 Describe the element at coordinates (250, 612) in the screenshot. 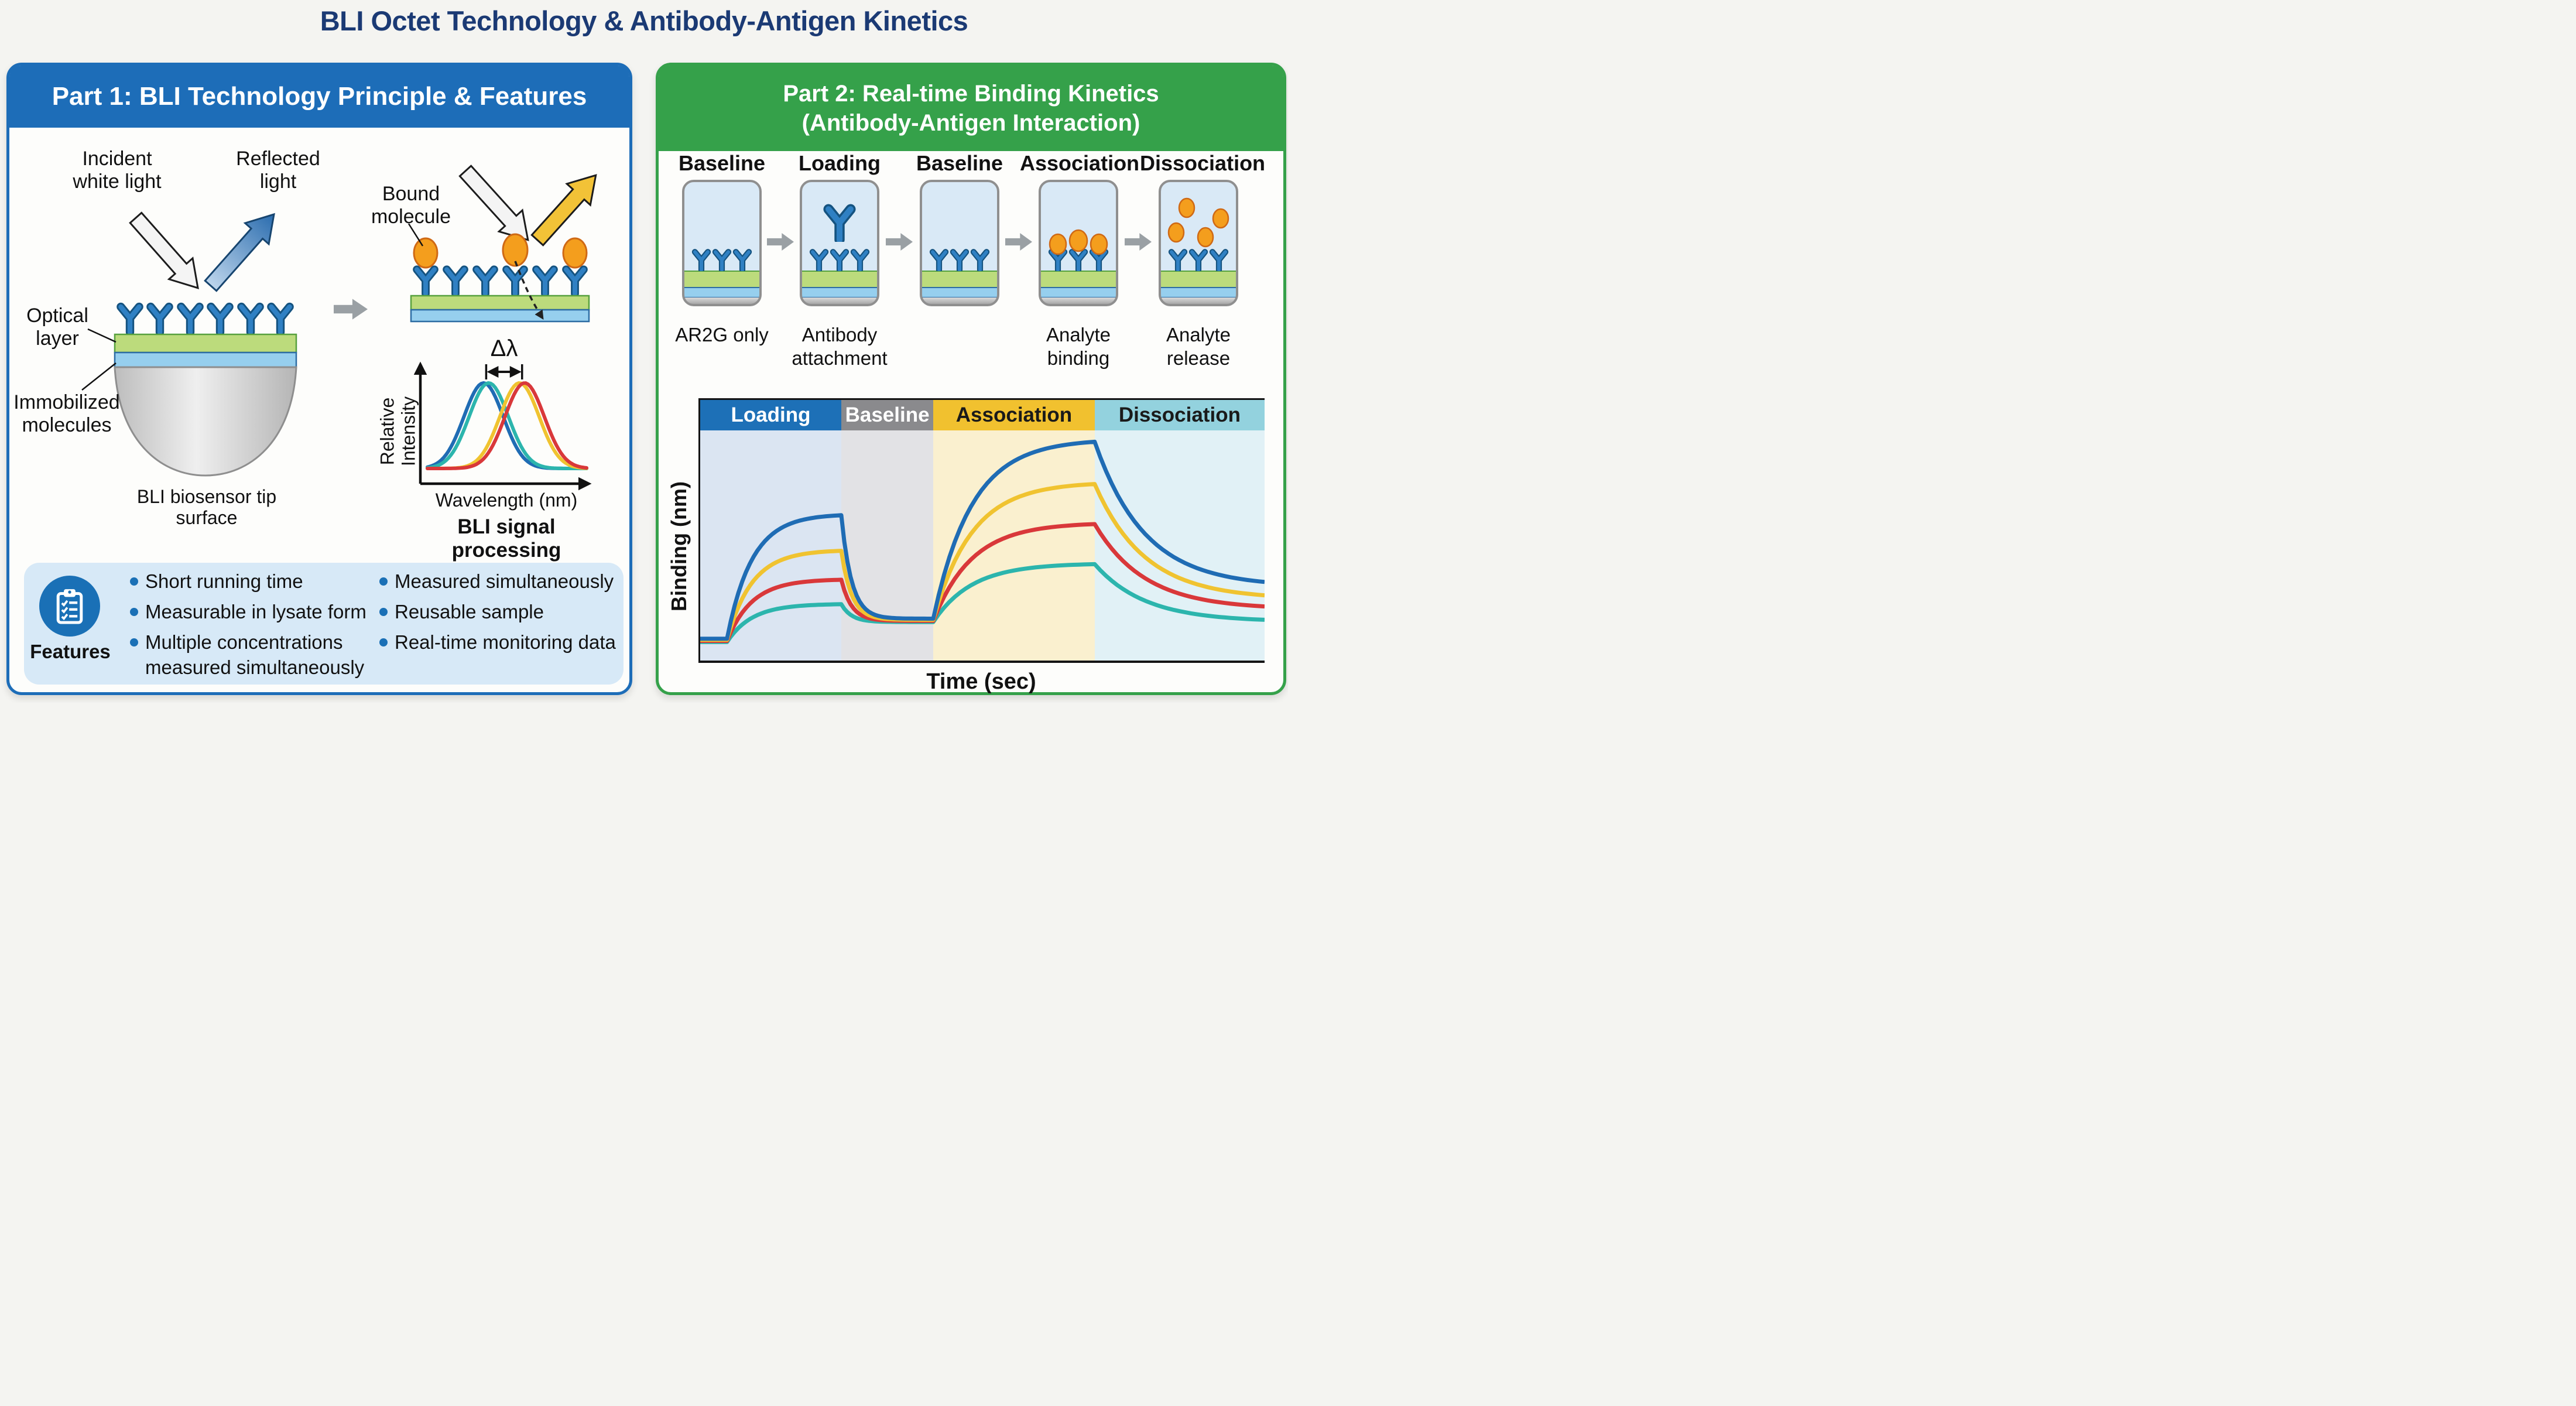

I see `feature-item: Measurable in lysate form` at that location.